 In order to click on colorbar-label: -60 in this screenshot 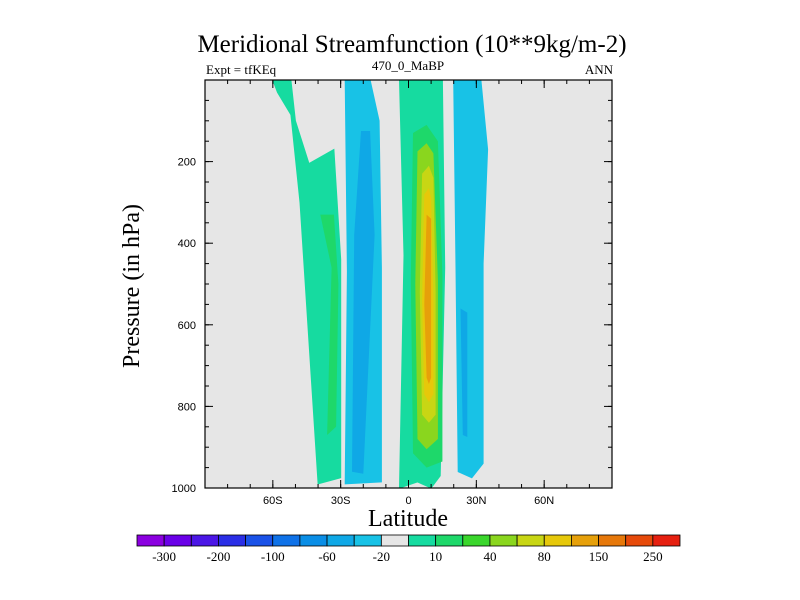, I will do `click(326, 556)`.